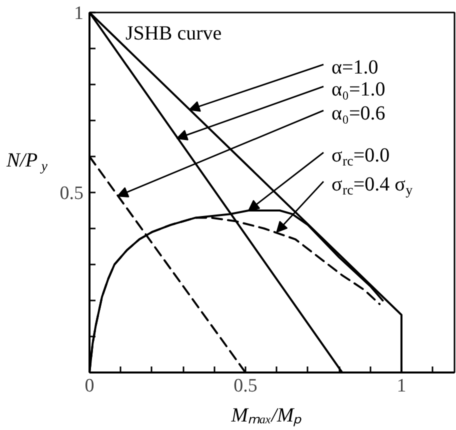  Describe the element at coordinates (401, 386) in the screenshot. I see `x-tick-label: 1` at that location.